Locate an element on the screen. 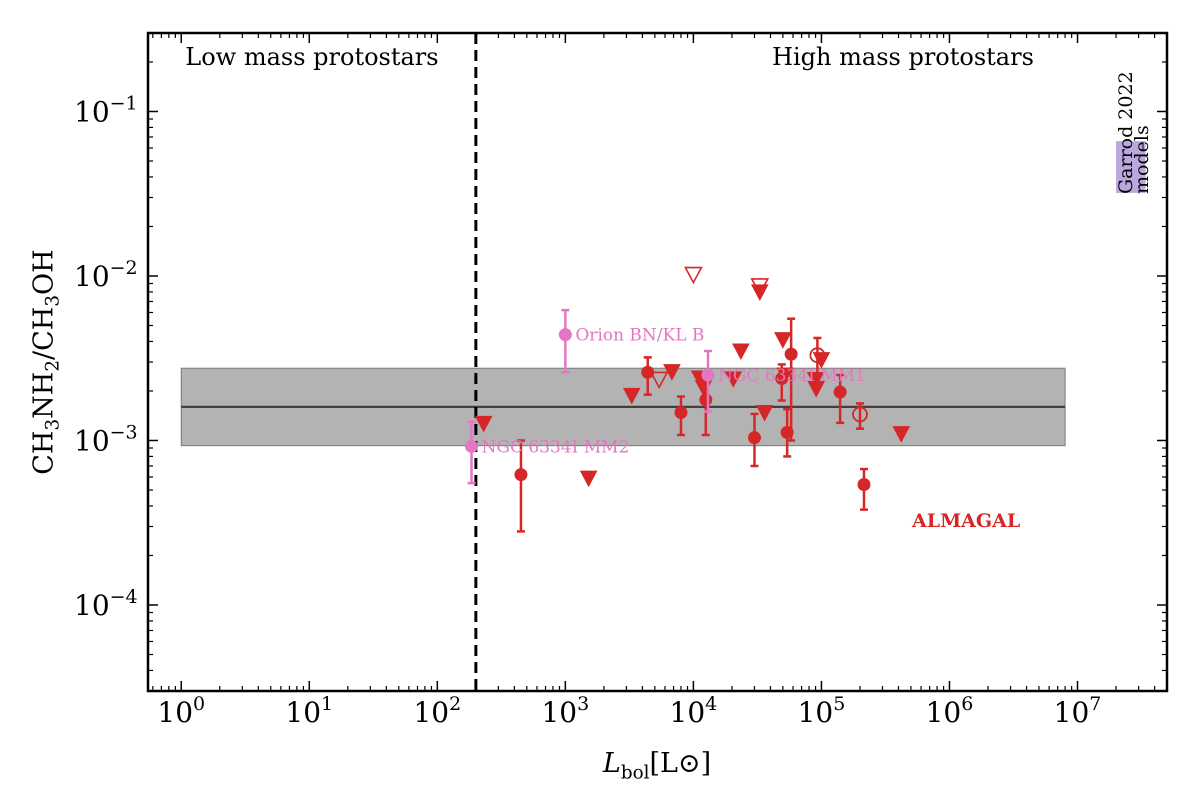 This screenshot has width=1200, height=805. x-tick-label: 106 is located at coordinates (950, 711).